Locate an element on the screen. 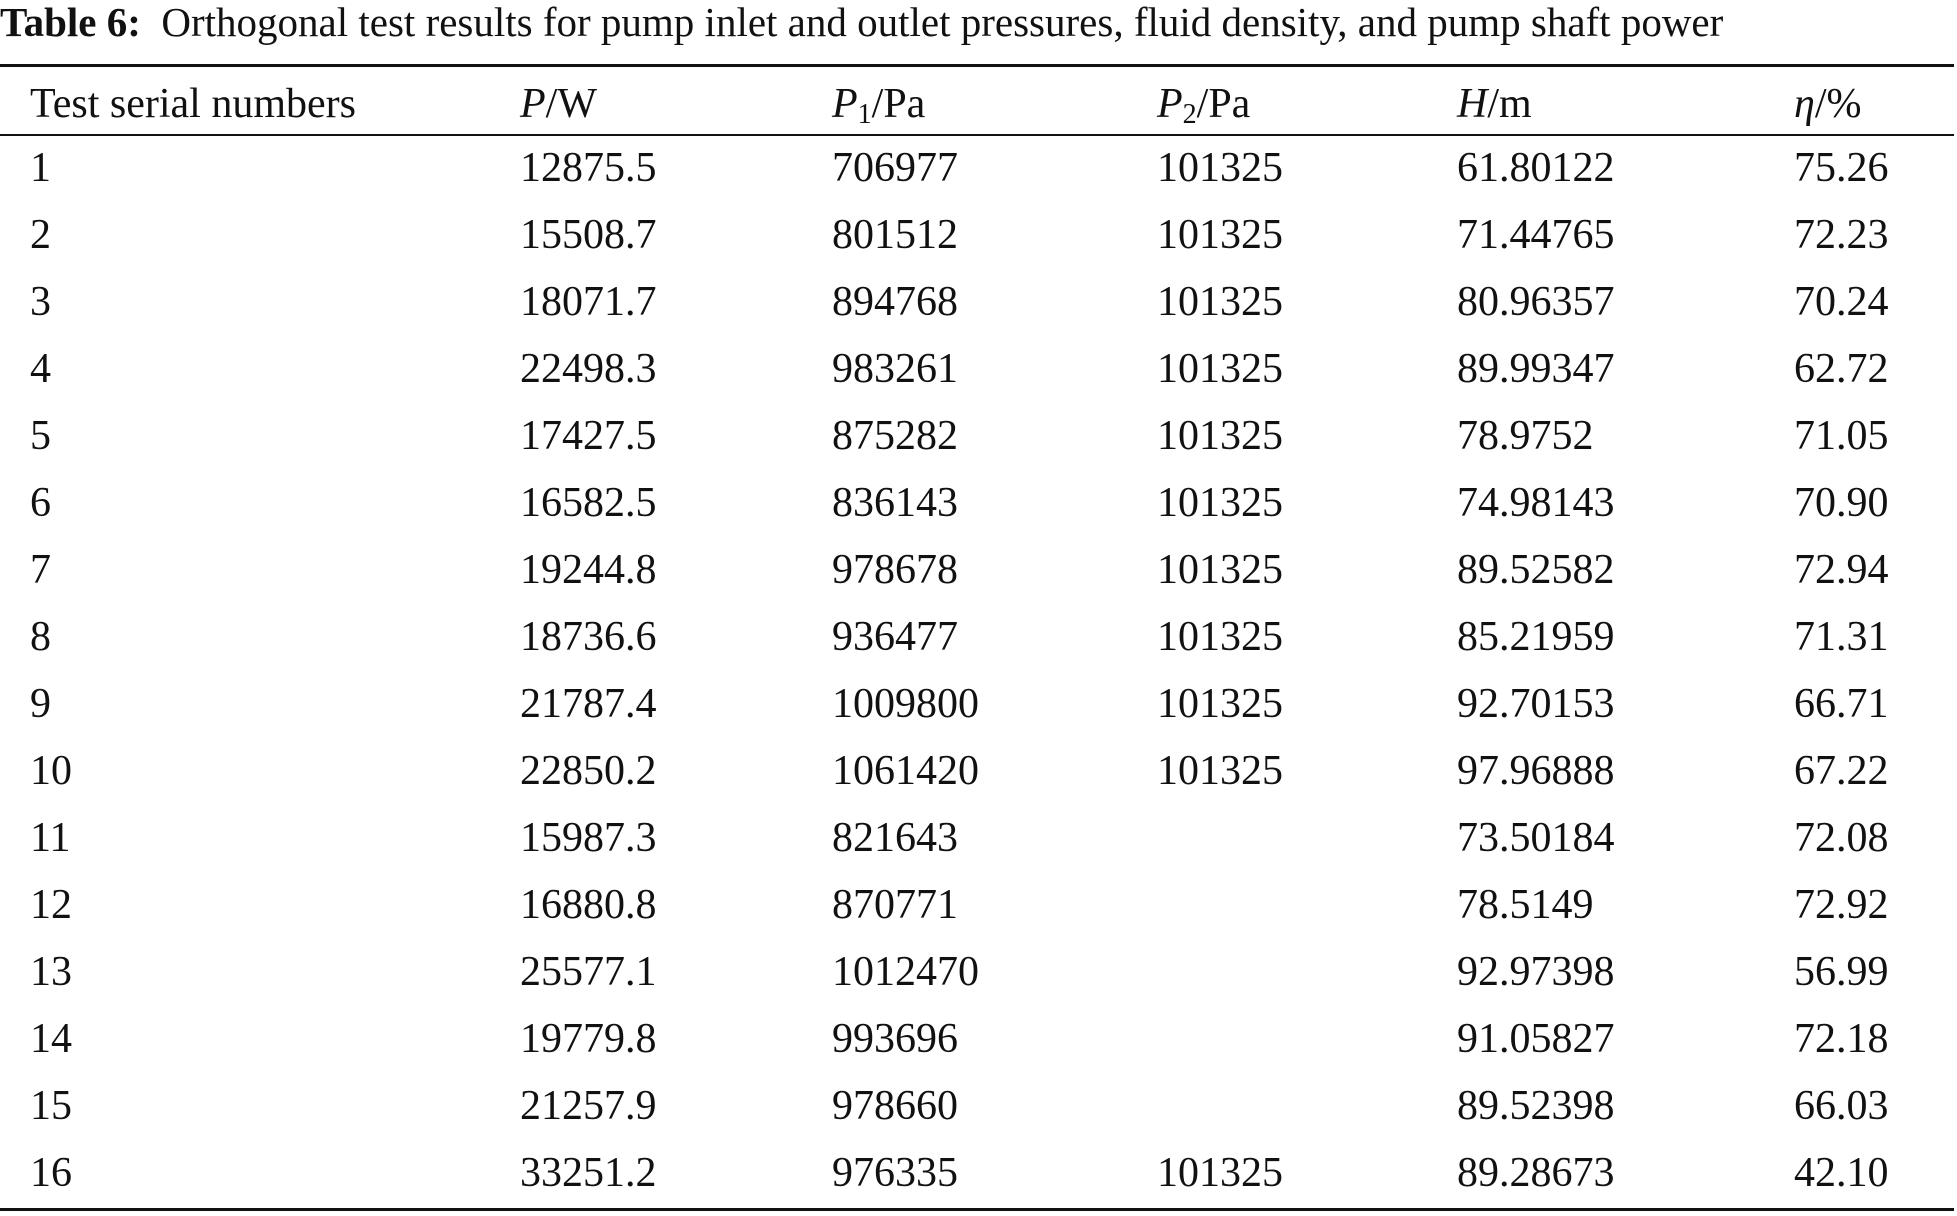 The image size is (1957, 1216). table-row: 6 16582.5 836143 101325 74.98143 70.90 is located at coordinates (977, 502).